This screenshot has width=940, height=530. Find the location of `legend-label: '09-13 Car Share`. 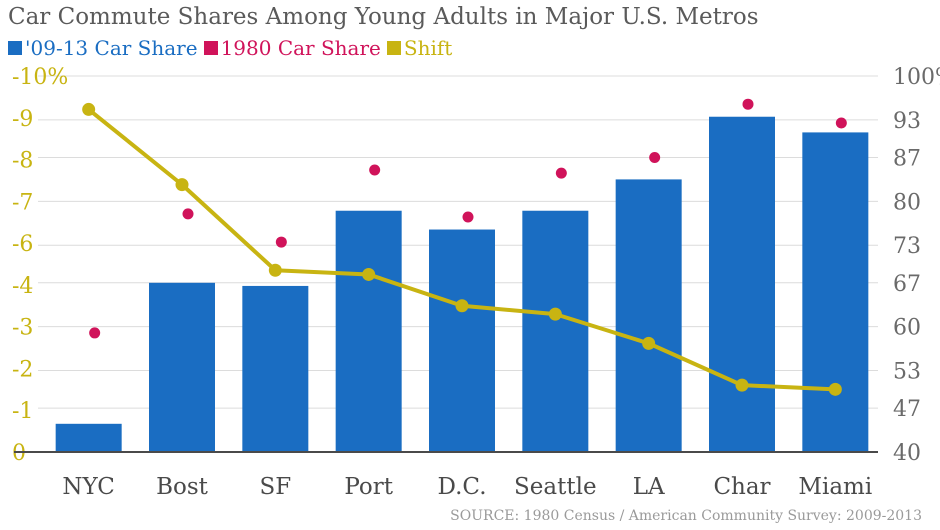

legend-label: '09-13 Car Share is located at coordinates (111, 48).